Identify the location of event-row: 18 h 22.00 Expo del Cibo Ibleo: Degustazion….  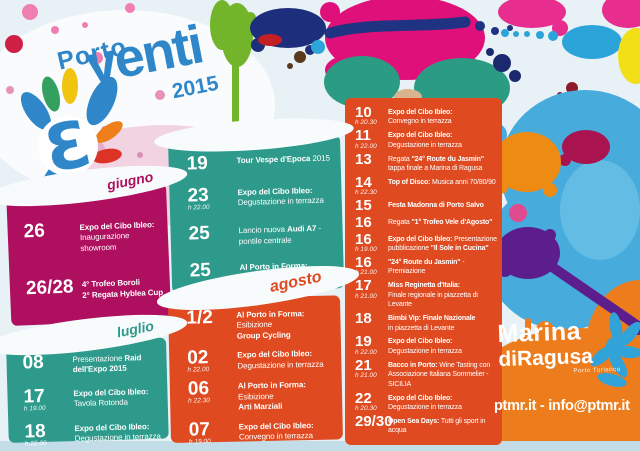
(93, 434).